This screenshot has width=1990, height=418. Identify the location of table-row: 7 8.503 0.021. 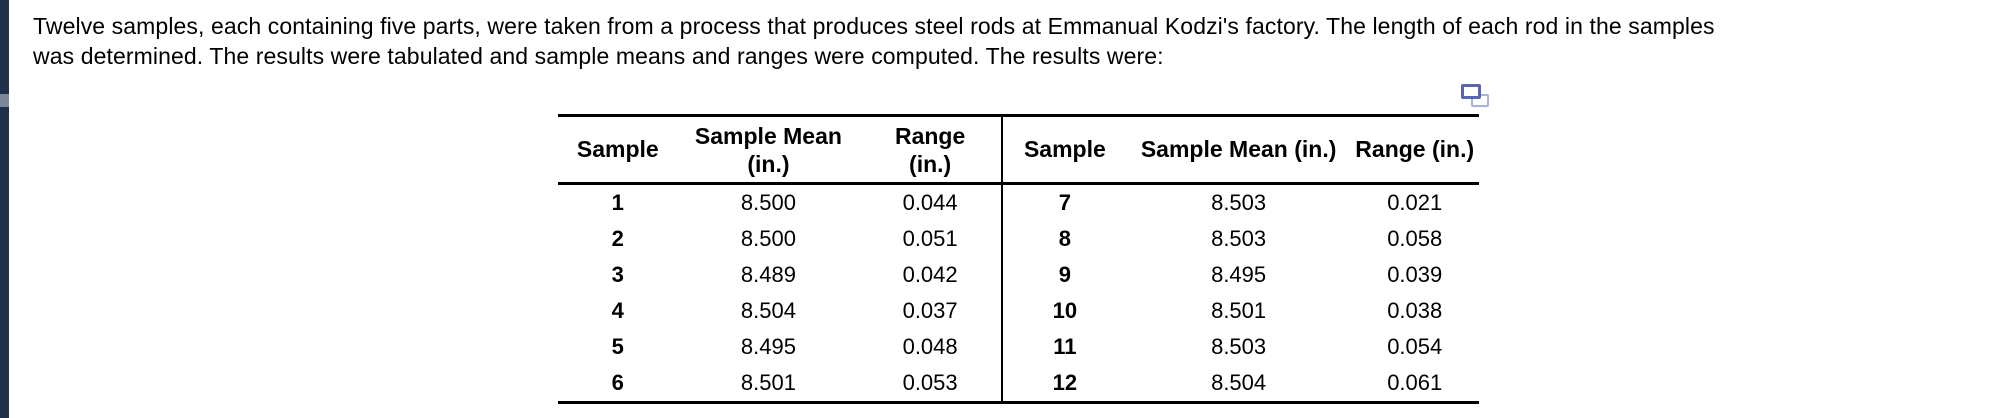
(1241, 203).